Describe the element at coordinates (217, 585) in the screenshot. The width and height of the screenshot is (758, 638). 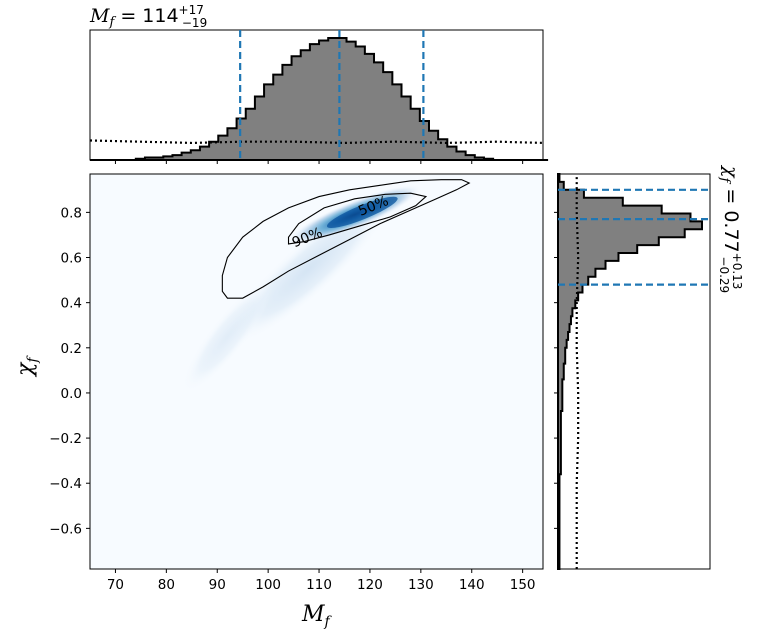
I see `x-tick-label-2: 90` at that location.